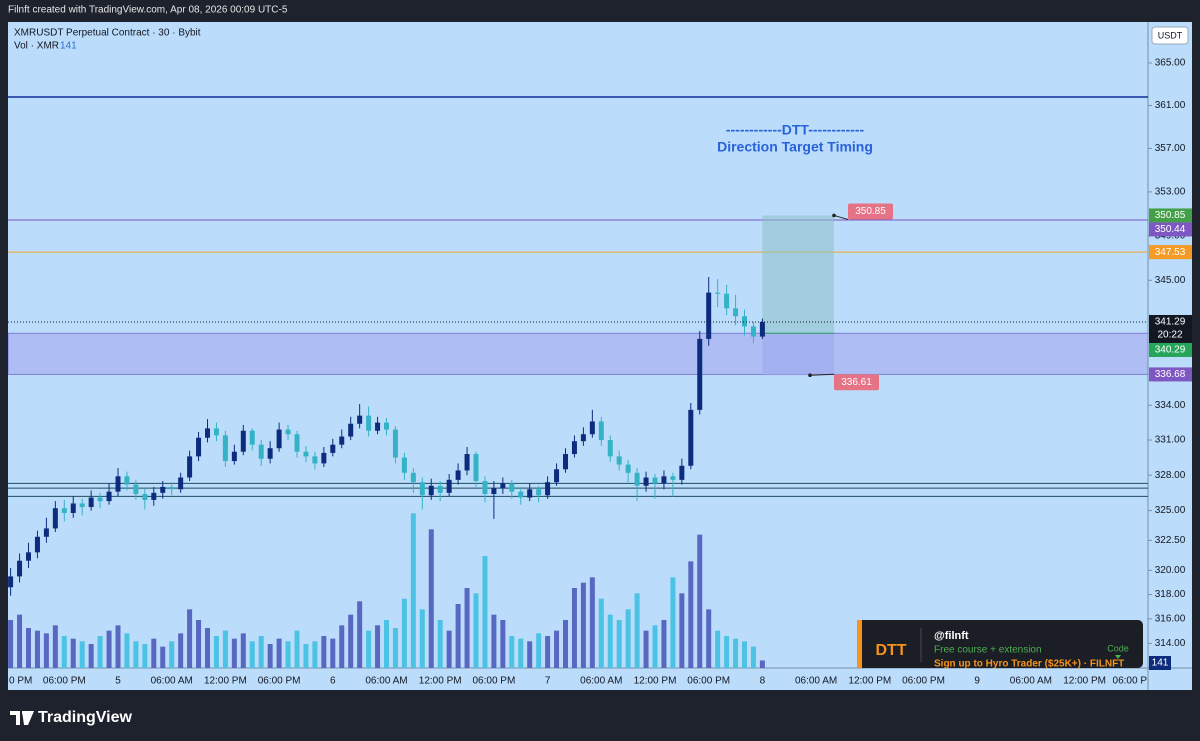 The width and height of the screenshot is (1200, 741). I want to click on position-label: 350.85, so click(870, 211).